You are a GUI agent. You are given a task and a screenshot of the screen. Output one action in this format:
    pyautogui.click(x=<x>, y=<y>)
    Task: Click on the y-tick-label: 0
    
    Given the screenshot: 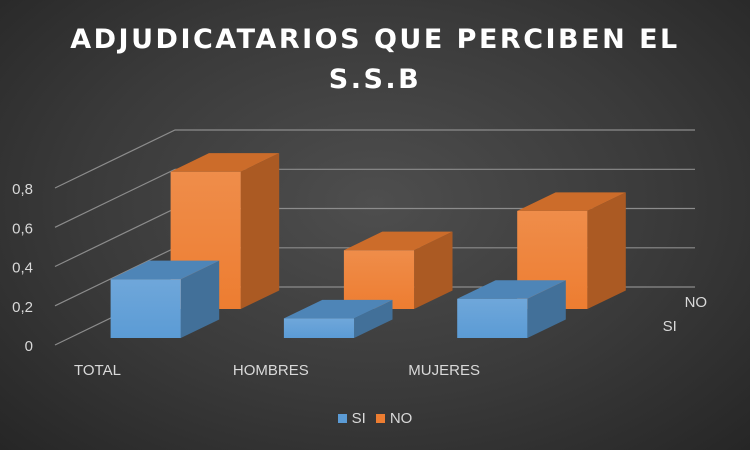 What is the action you would take?
    pyautogui.click(x=29, y=346)
    